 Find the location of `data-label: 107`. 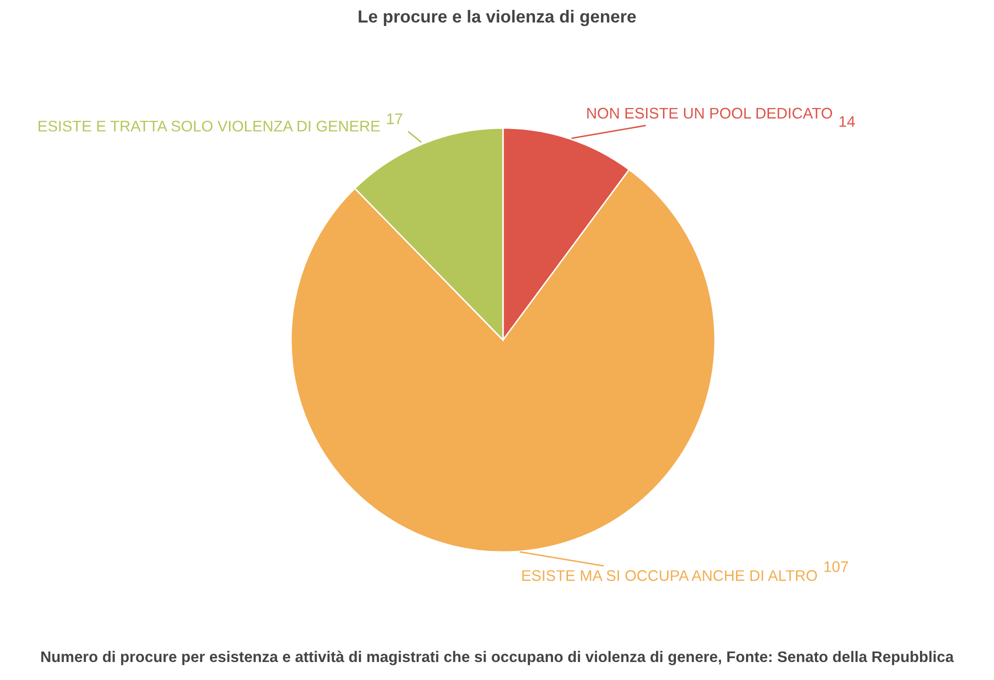

data-label: 107 is located at coordinates (836, 566).